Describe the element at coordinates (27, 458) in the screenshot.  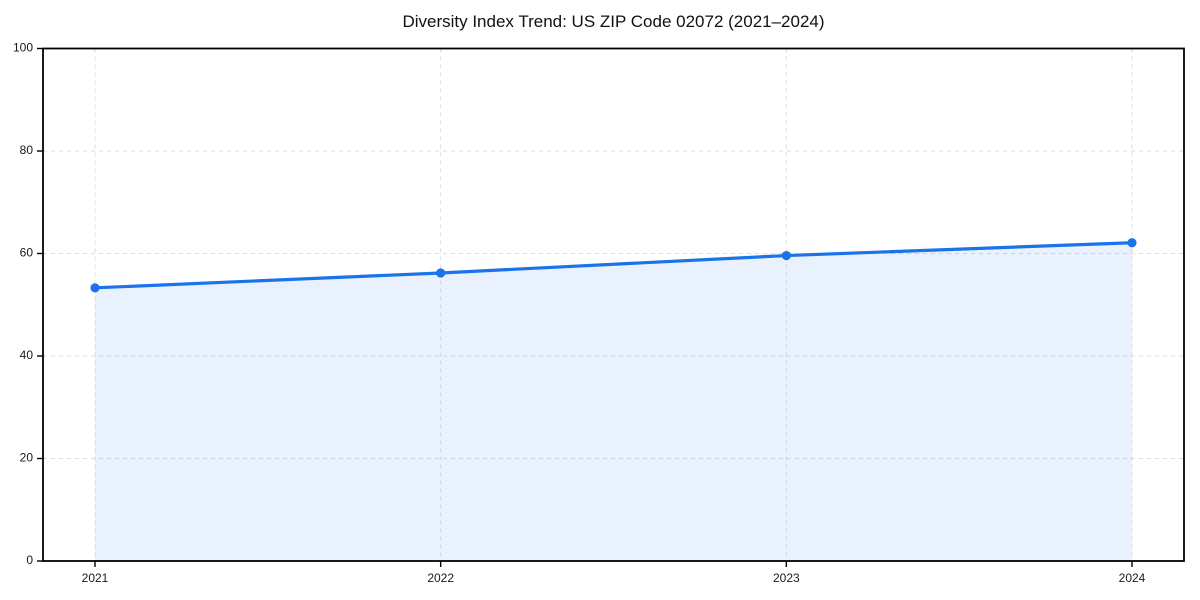
I see `y-tick-label: 20` at that location.